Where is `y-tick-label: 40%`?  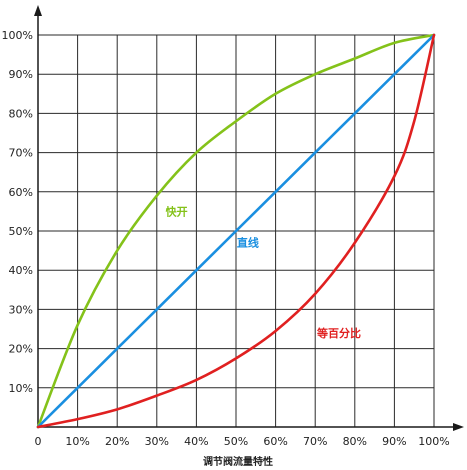 y-tick-label: 40% is located at coordinates (21, 270).